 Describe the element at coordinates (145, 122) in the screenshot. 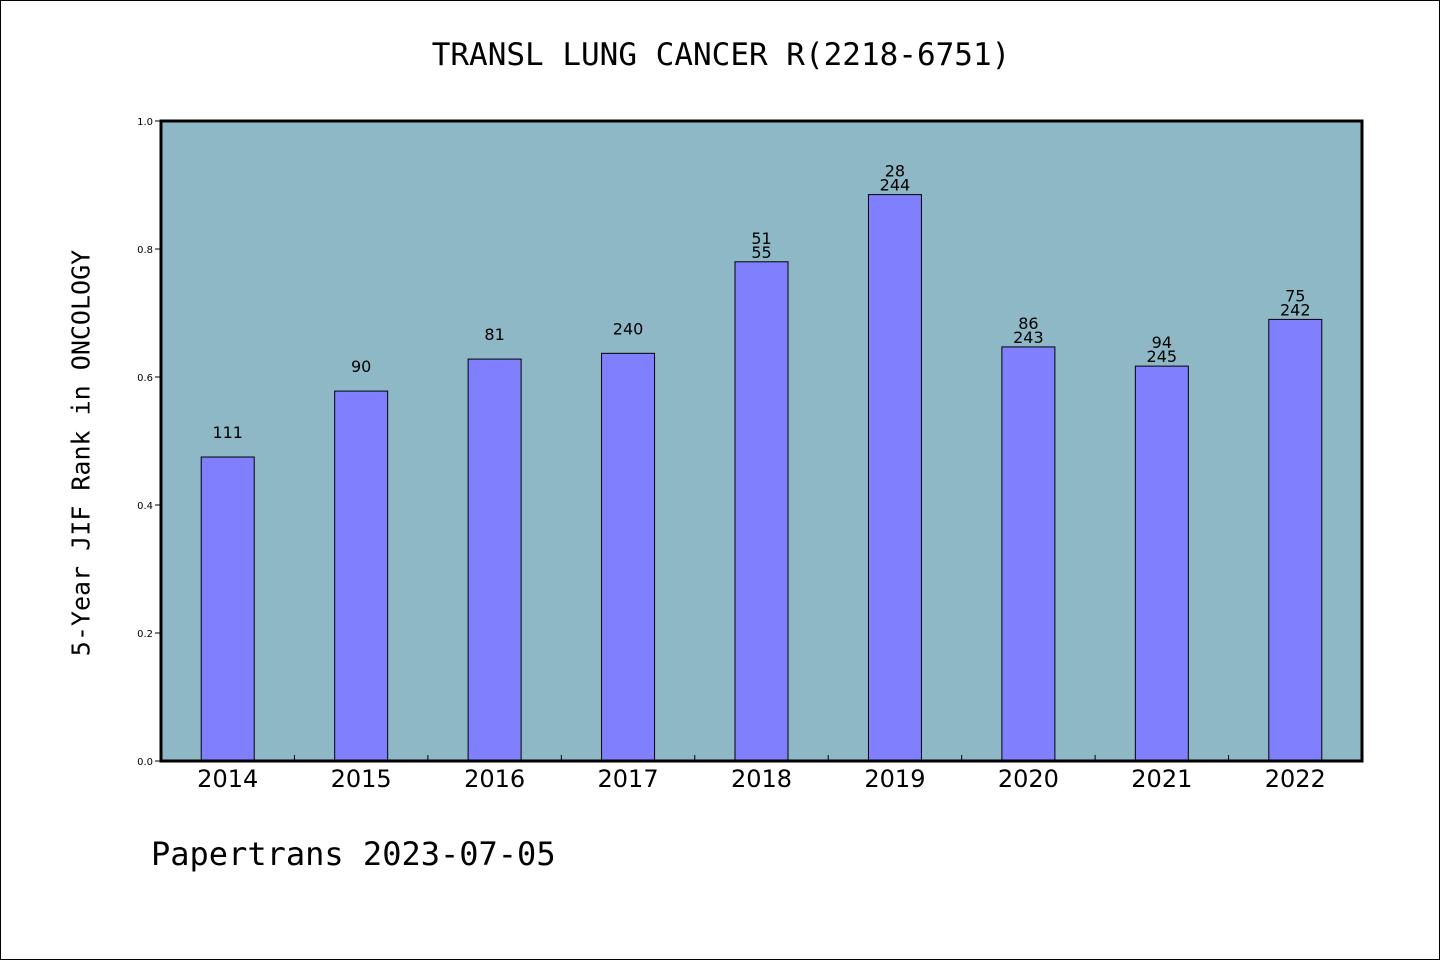

I see `y-tick-label: 1.0` at that location.